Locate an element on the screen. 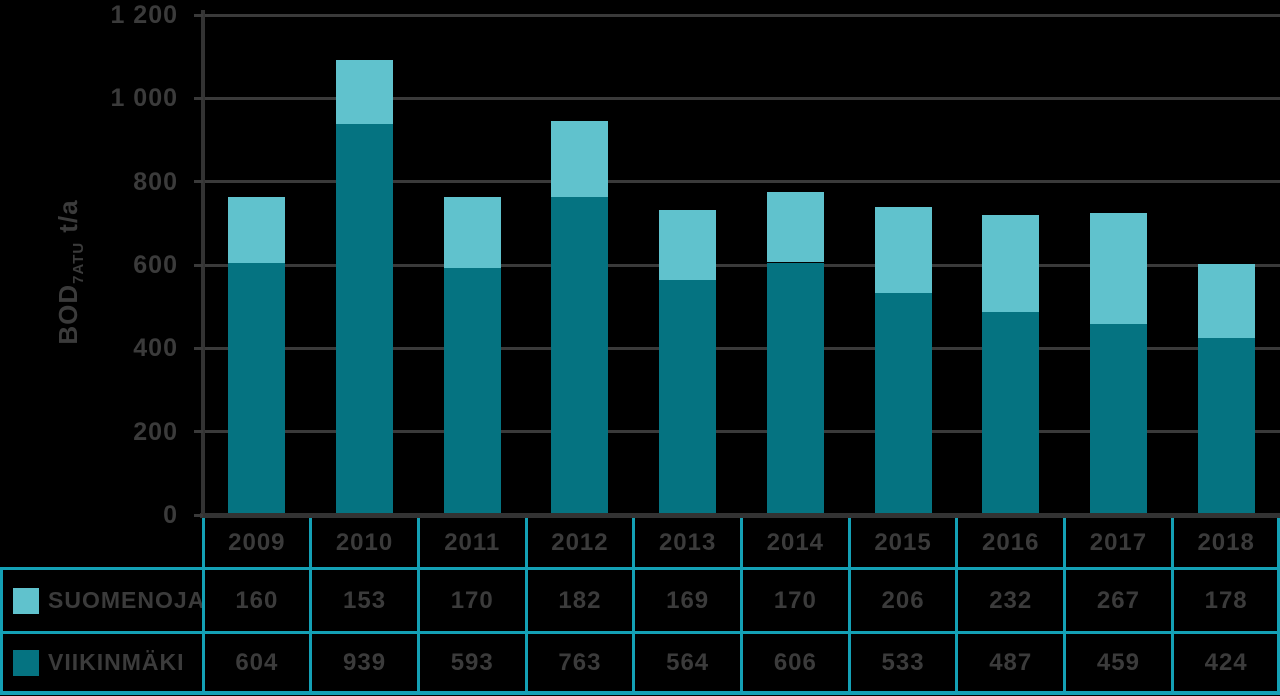 The image size is (1280, 696). bar-2012-viikinmaki is located at coordinates (580, 355).